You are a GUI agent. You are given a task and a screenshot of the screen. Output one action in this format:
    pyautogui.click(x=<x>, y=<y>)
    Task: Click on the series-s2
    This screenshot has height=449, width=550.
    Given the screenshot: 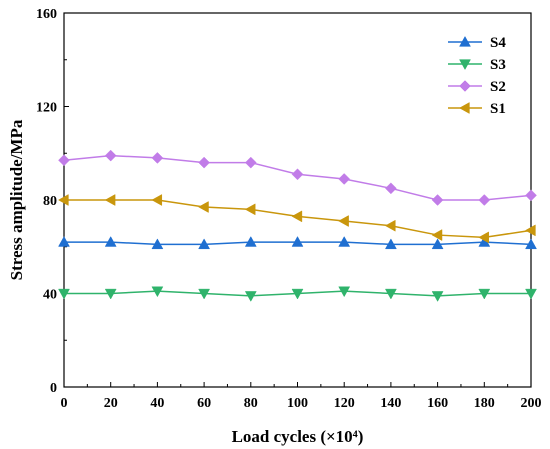 What is the action you would take?
    pyautogui.click(x=297, y=177)
    